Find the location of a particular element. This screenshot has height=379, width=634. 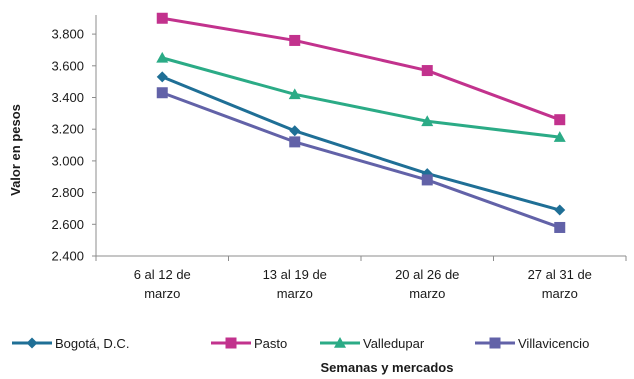

x-axis-title: Semanas y mercados is located at coordinates (387, 367).